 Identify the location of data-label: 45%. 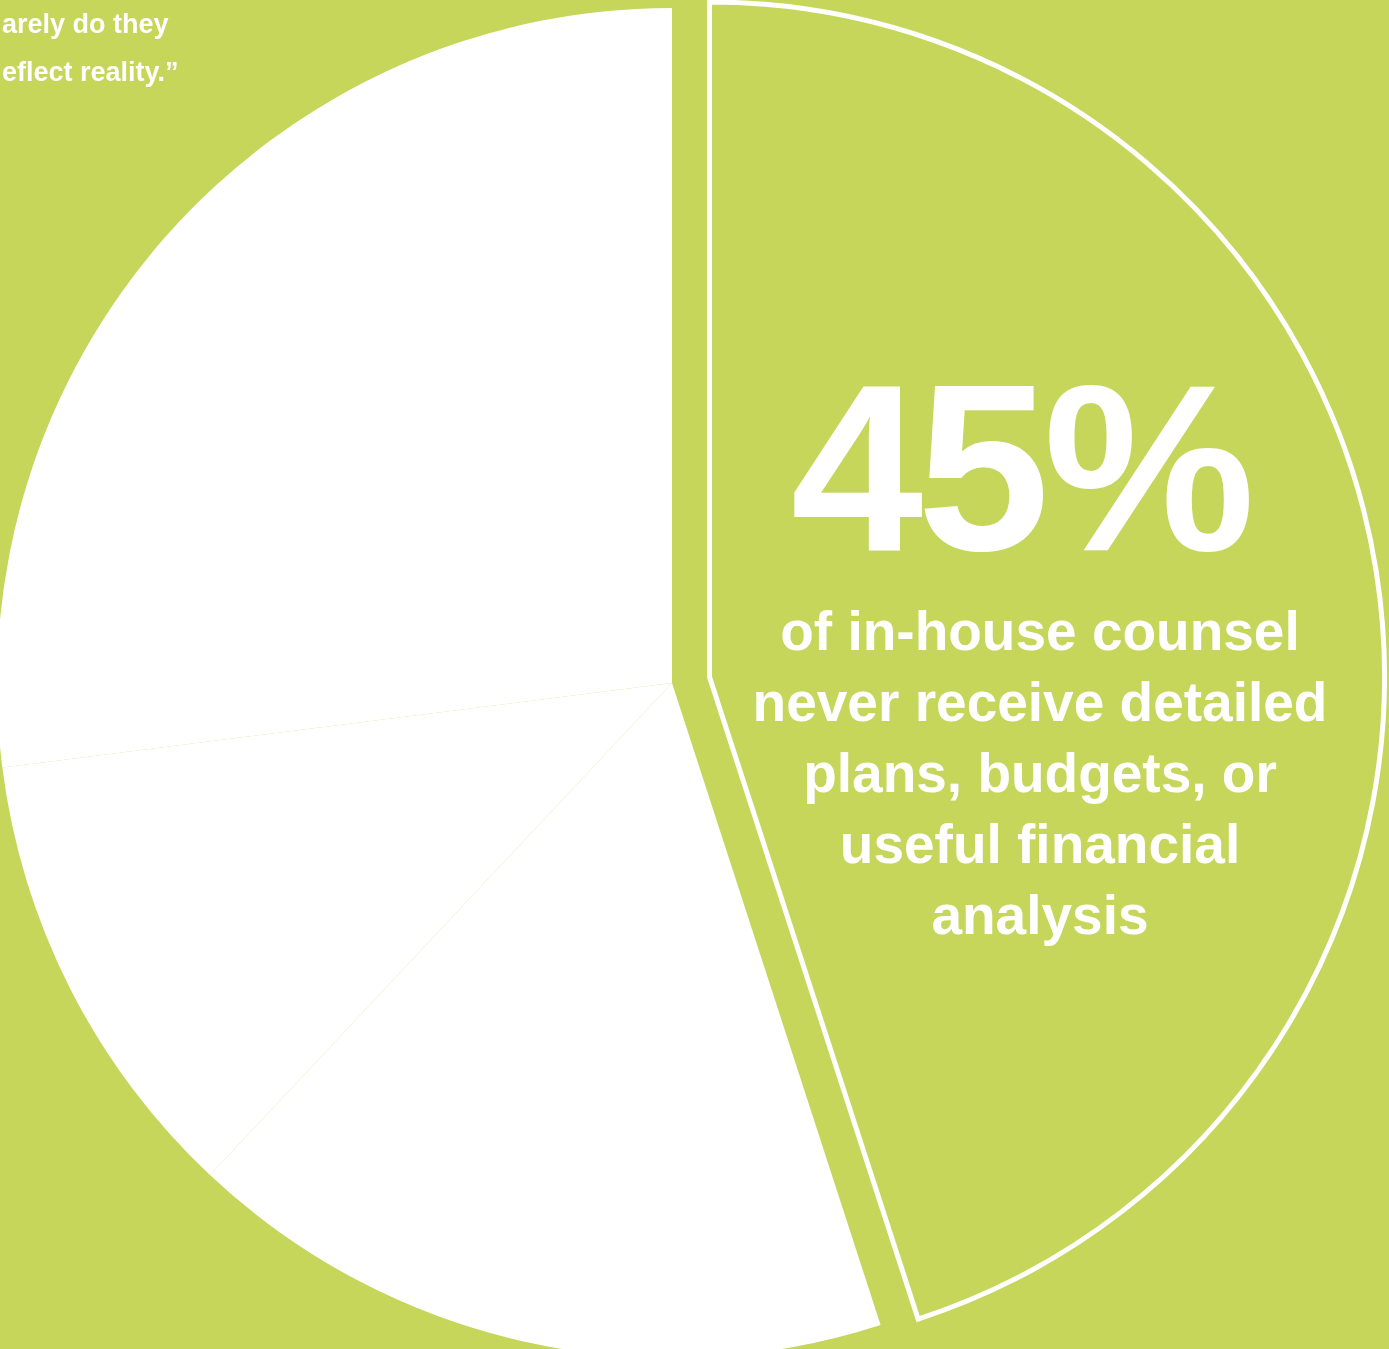
(1020, 467).